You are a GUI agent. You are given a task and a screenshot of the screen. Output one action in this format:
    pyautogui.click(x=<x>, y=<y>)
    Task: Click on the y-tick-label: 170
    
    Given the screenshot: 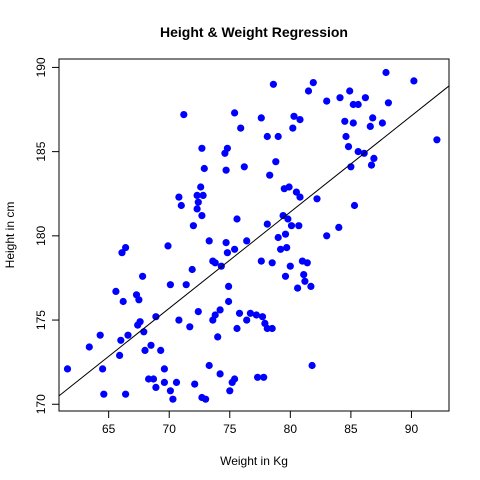 What is the action you would take?
    pyautogui.click(x=41, y=404)
    